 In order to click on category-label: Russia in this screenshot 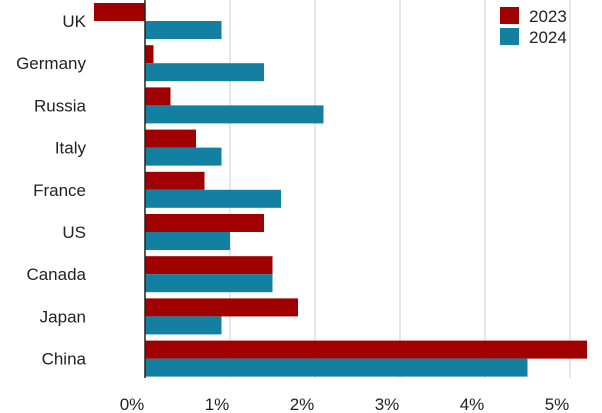, I will do `click(60, 105)`.